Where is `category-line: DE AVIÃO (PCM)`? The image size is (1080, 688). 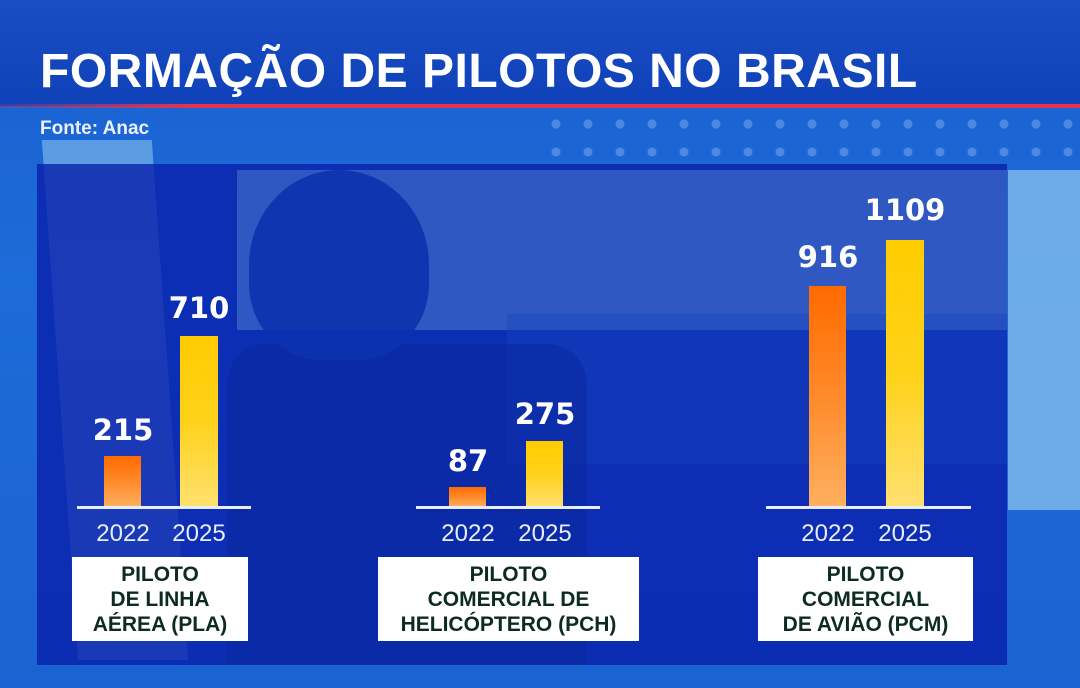
category-line: DE AVIÃO (PCM) is located at coordinates (865, 624).